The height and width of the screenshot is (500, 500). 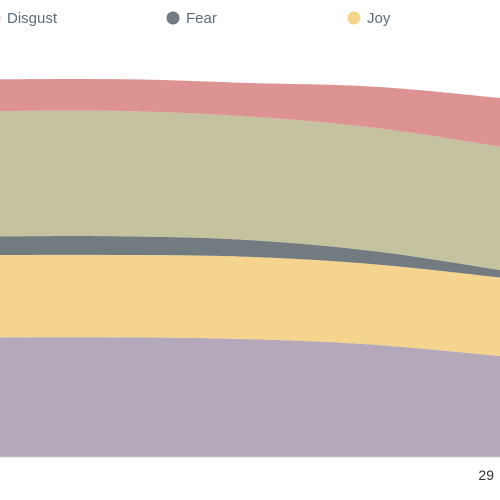 What do you see at coordinates (250, 112) in the screenshot?
I see `area-anger` at bounding box center [250, 112].